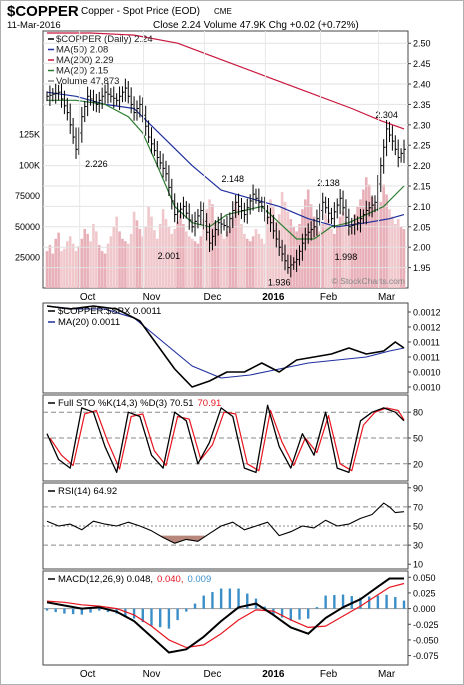 The height and width of the screenshot is (685, 464). I want to click on instrument-name: Copper - Spot Price (EOD), so click(140, 11).